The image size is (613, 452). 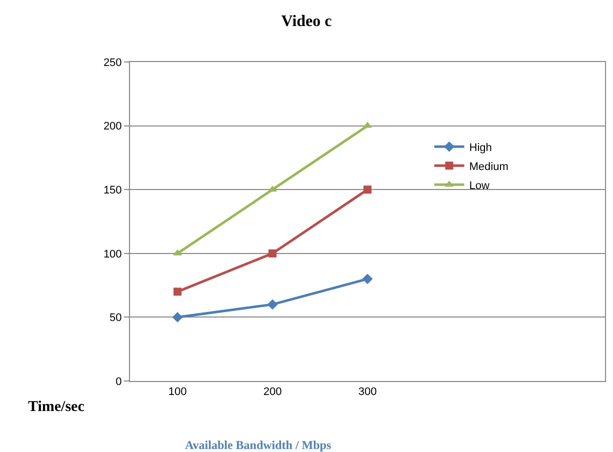 What do you see at coordinates (258, 445) in the screenshot?
I see `x-axis-title: Available Bandwidth / Mbps` at bounding box center [258, 445].